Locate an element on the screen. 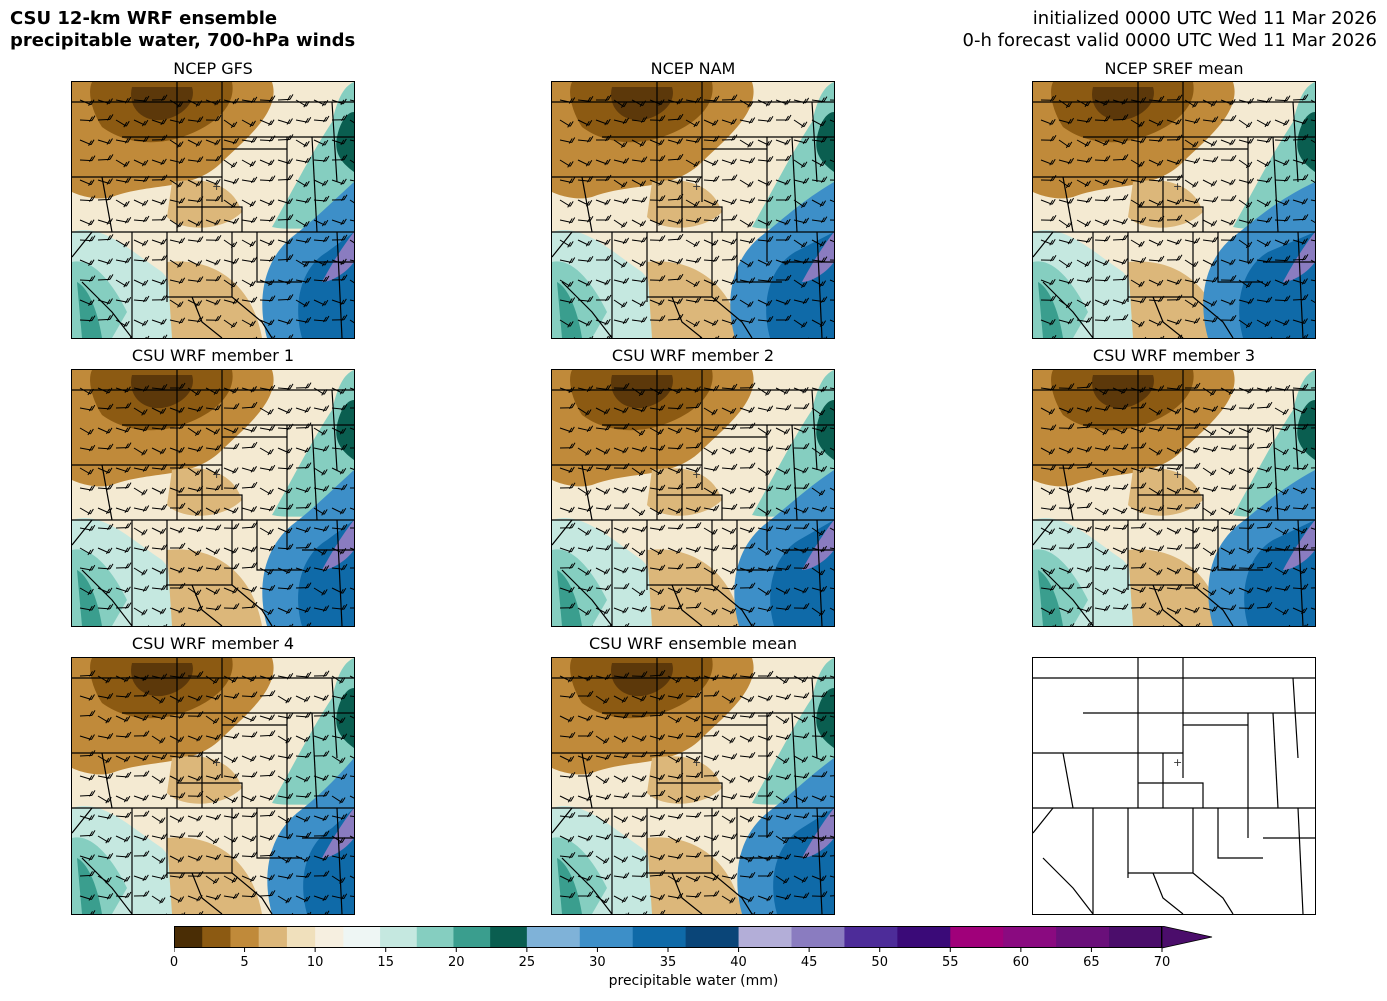 The width and height of the screenshot is (1387, 1001). colorbar-tick-label: 0 is located at coordinates (174, 962).